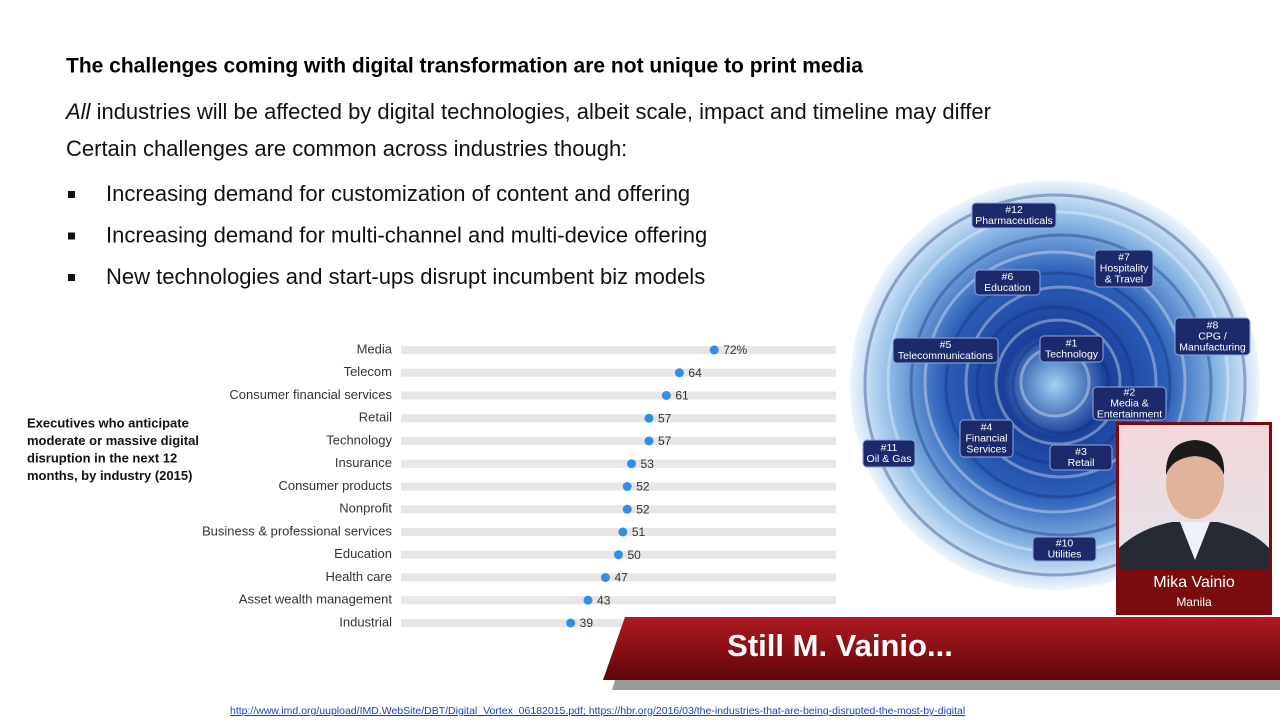  Describe the element at coordinates (1081, 463) in the screenshot. I see `vortex-industry: Retail` at that location.